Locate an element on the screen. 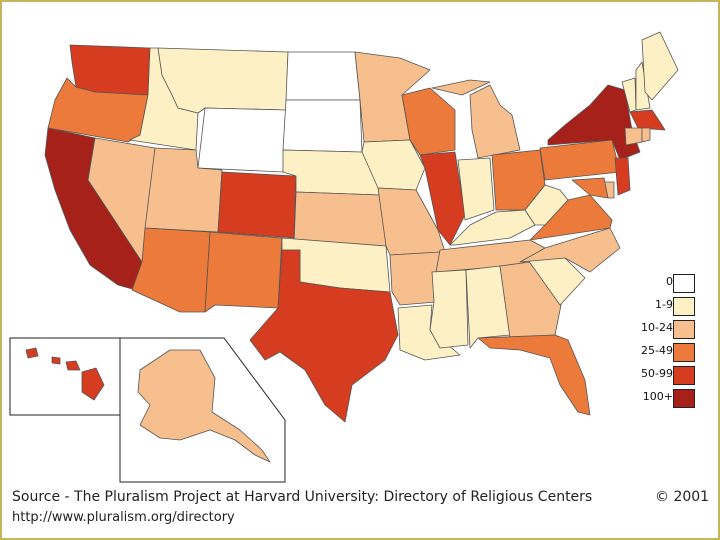  state-FL is located at coordinates (534, 375).